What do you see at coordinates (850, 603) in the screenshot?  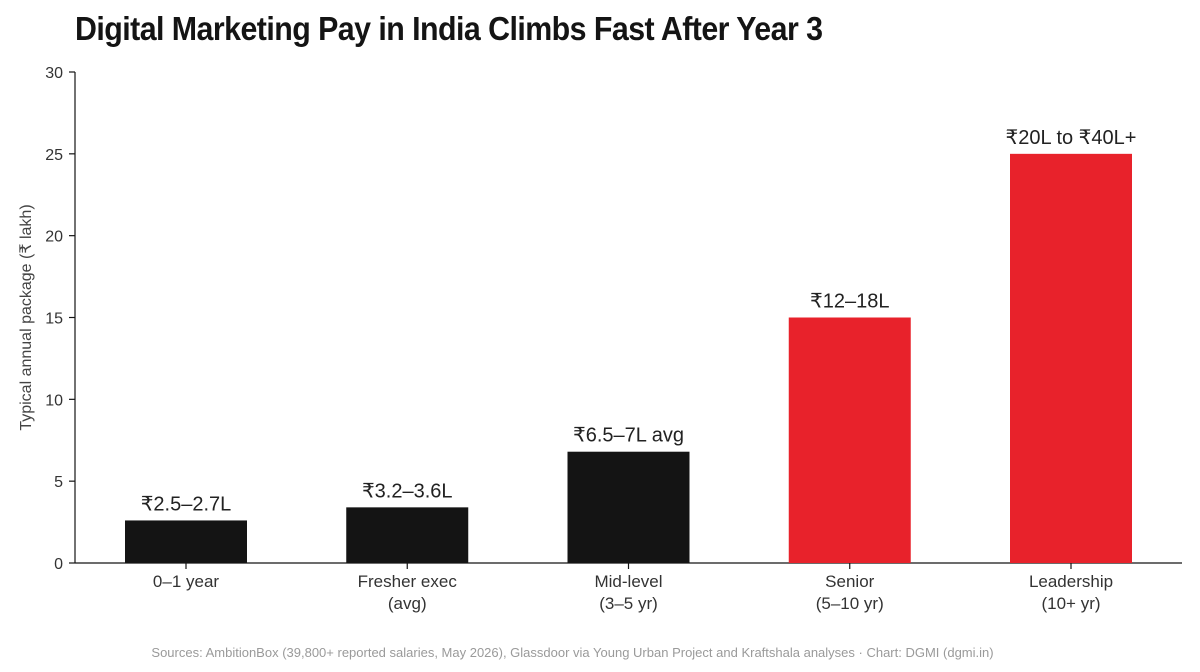 I see `category-label-4-line-2: (5–10 yr)` at bounding box center [850, 603].